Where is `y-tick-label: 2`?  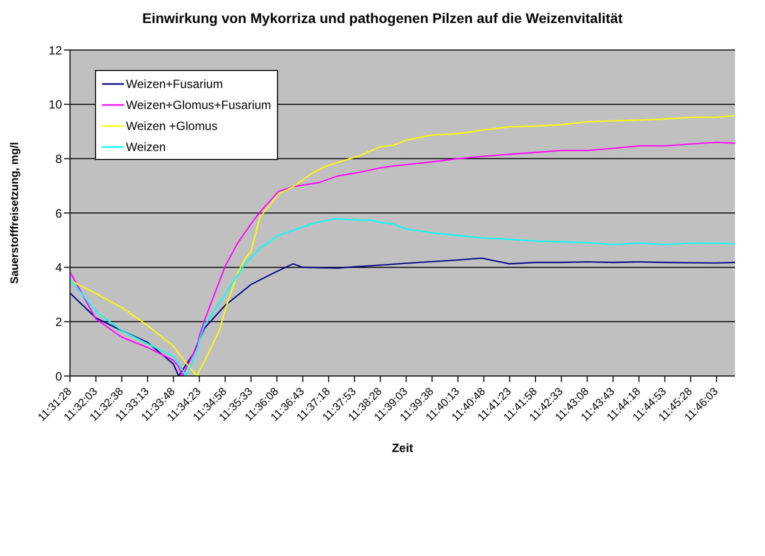 y-tick-label: 2 is located at coordinates (58, 321).